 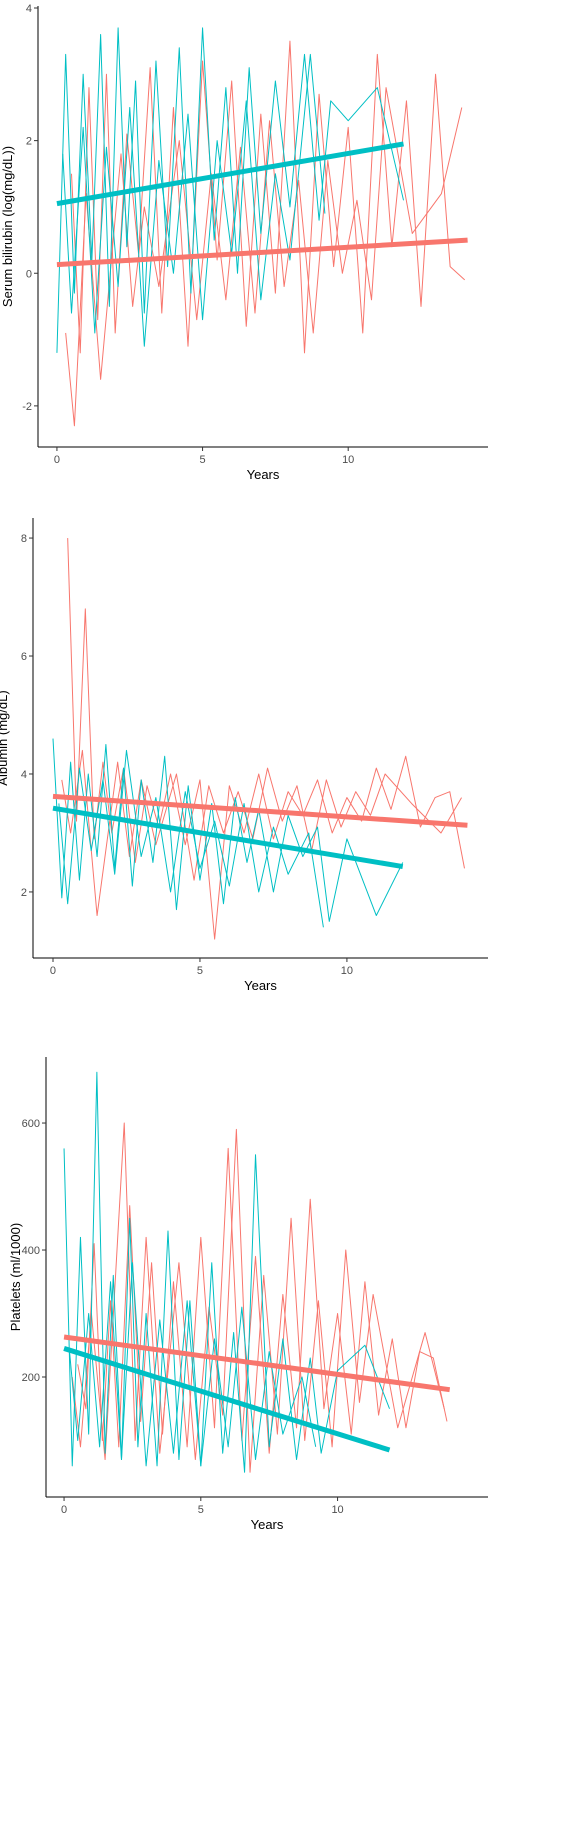 I want to click on y-tick-label: -2, so click(x=27, y=407).